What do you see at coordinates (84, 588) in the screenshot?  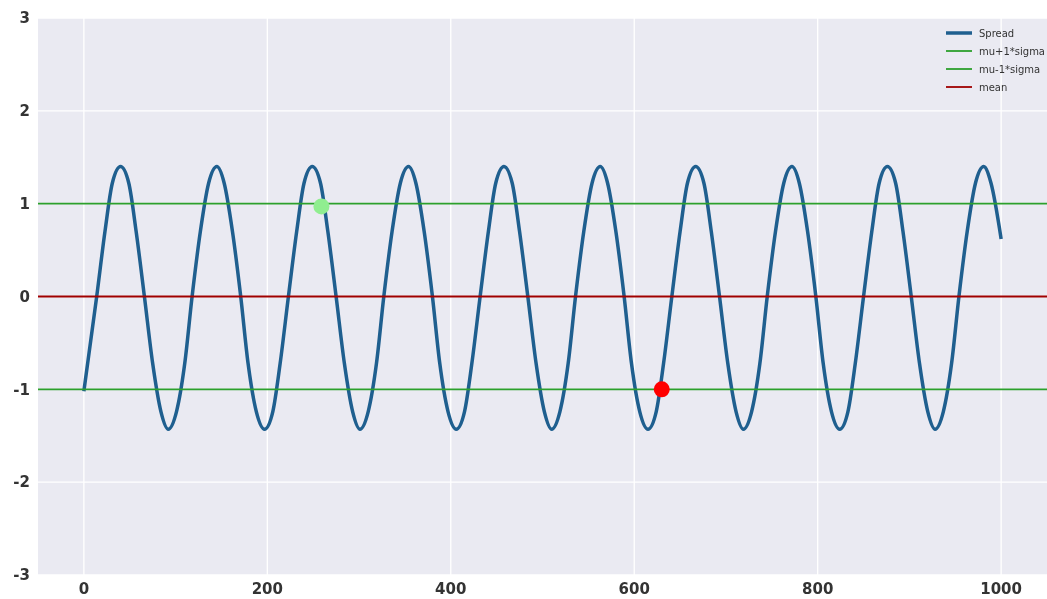 I see `x-tick-label: 0` at bounding box center [84, 588].